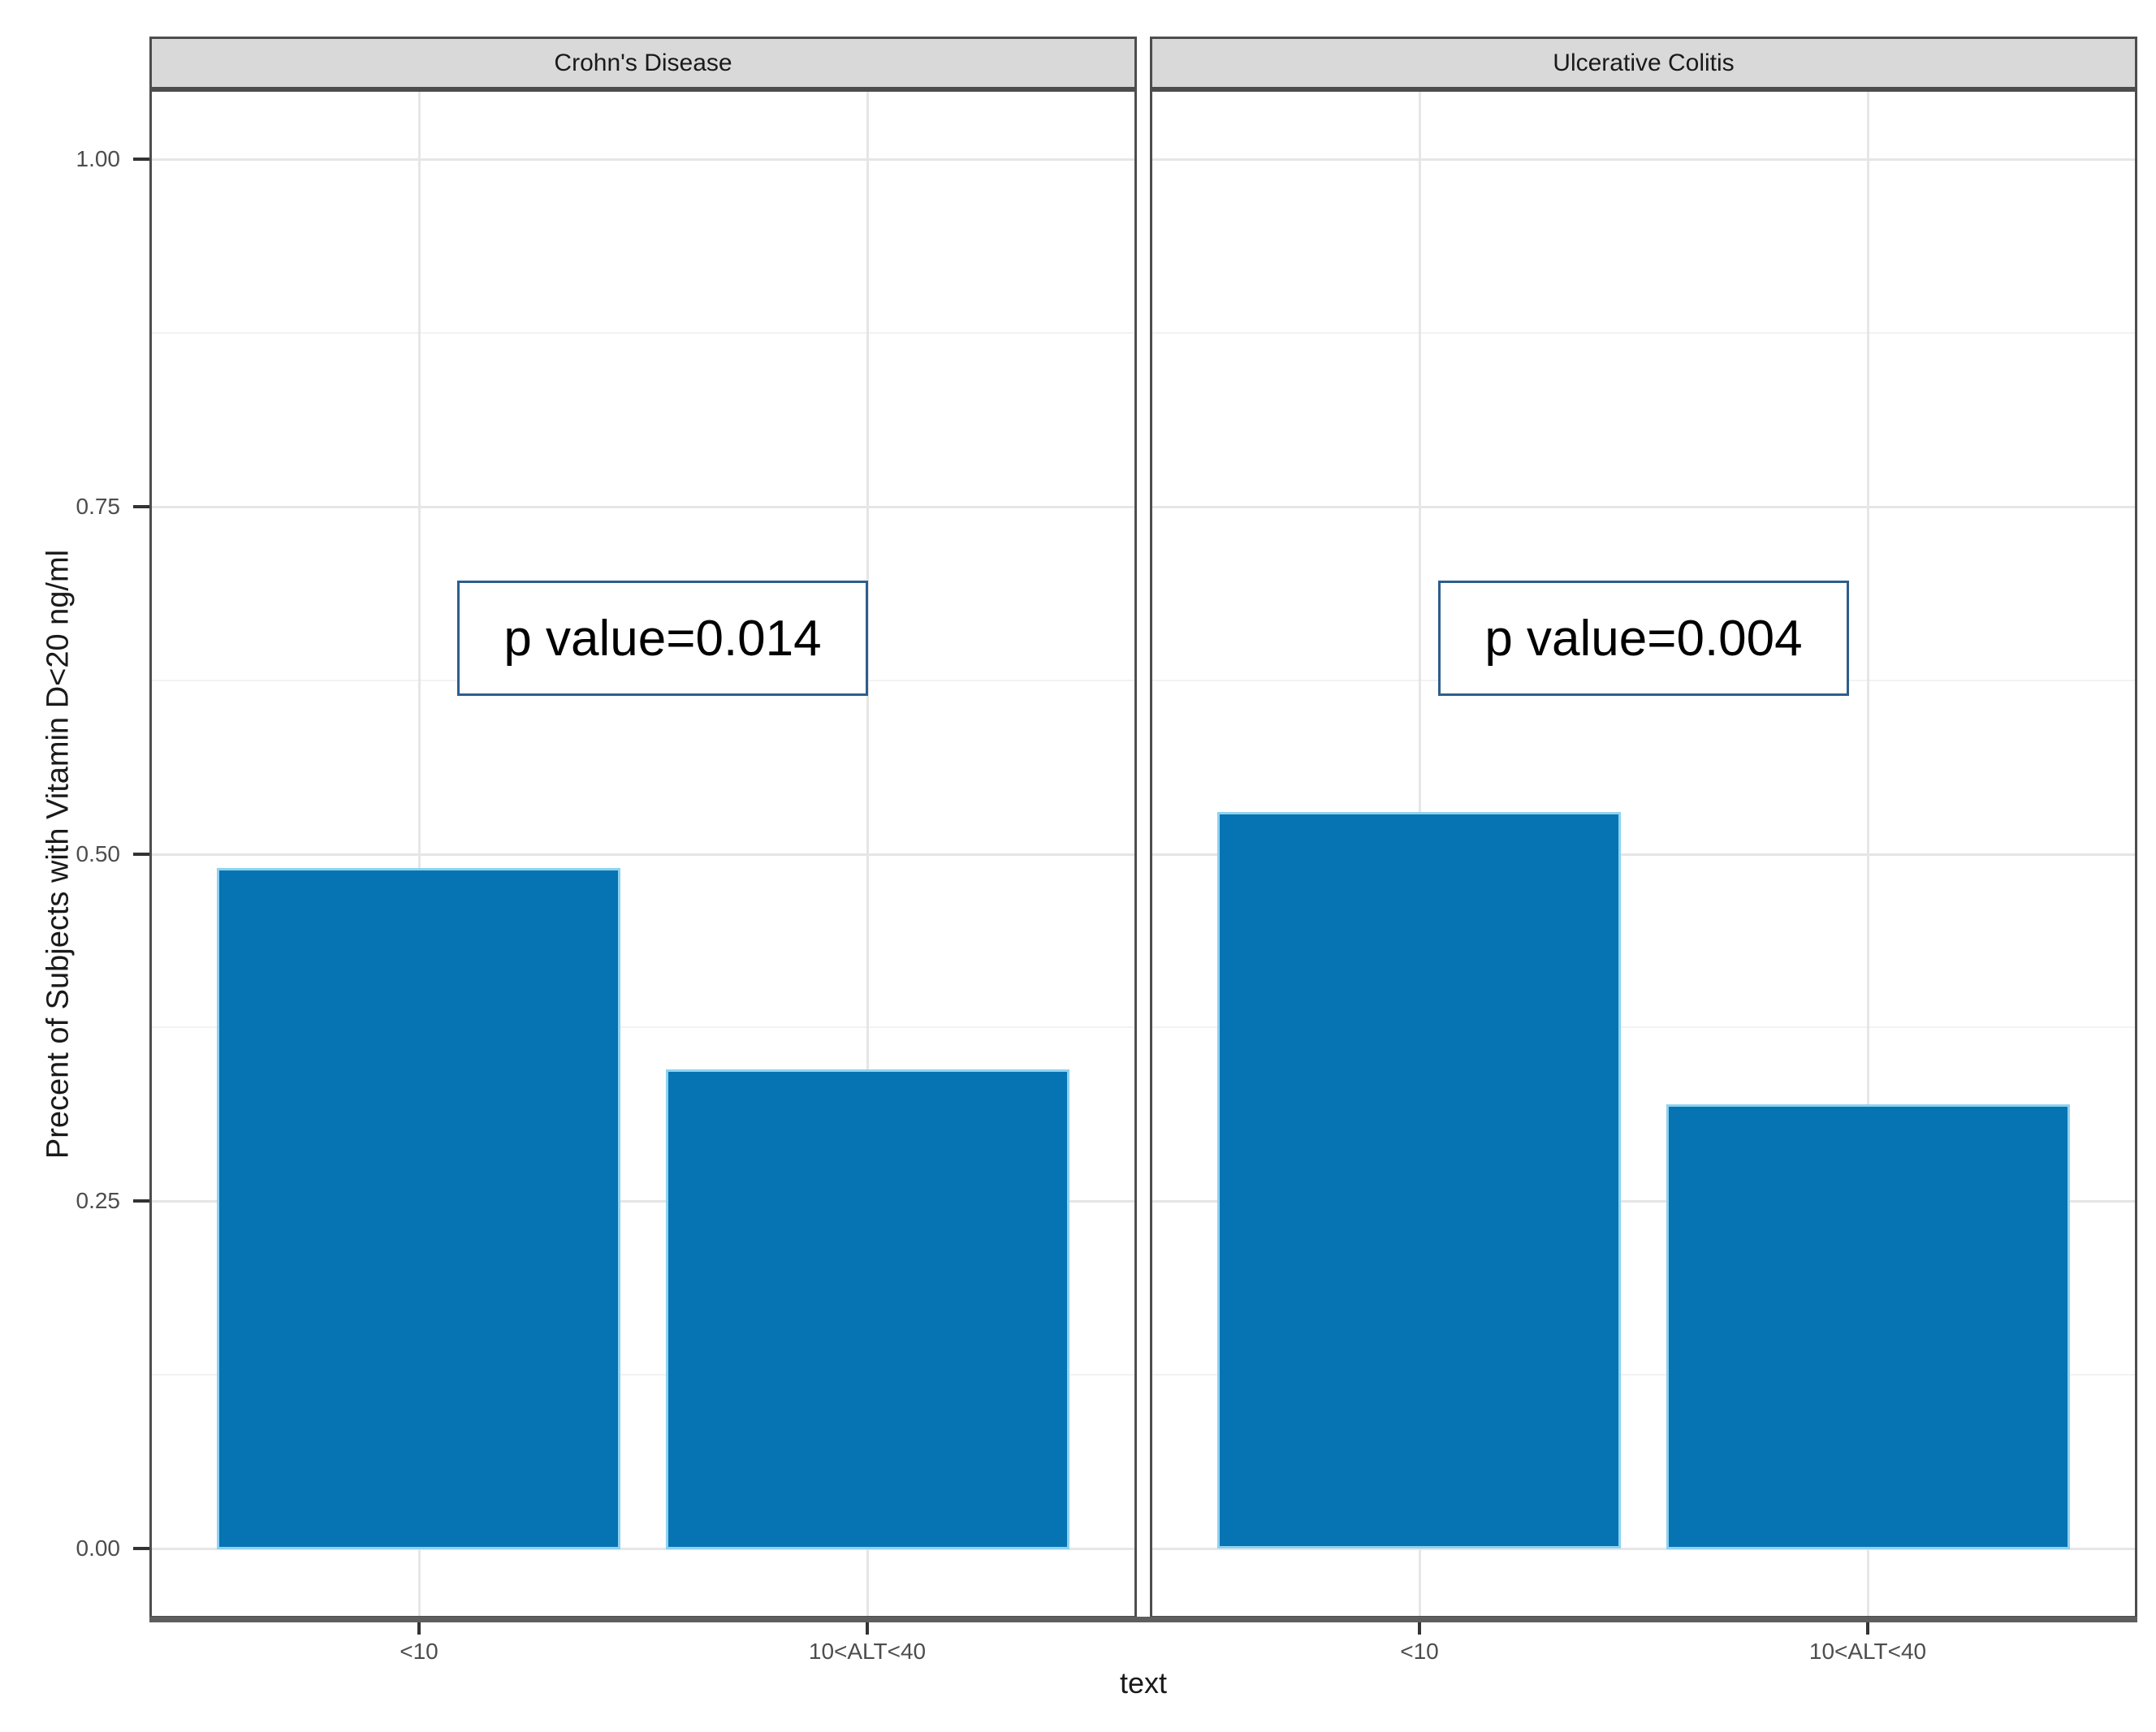 The width and height of the screenshot is (2156, 1732). I want to click on p-value-box: p value=0.004, so click(1643, 638).